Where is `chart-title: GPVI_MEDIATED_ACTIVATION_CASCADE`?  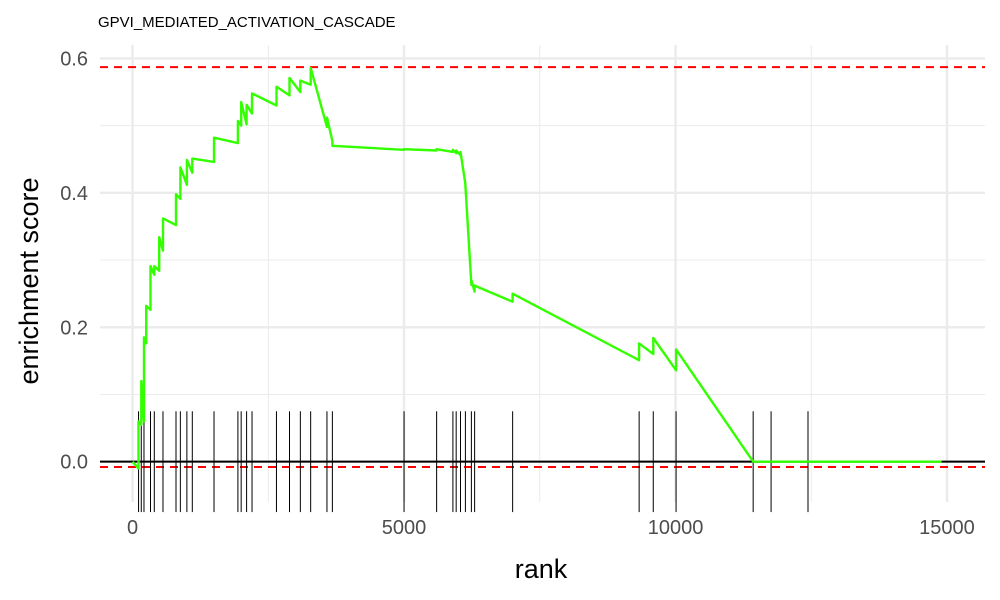 chart-title: GPVI_MEDIATED_ACTIVATION_CASCADE is located at coordinates (247, 22).